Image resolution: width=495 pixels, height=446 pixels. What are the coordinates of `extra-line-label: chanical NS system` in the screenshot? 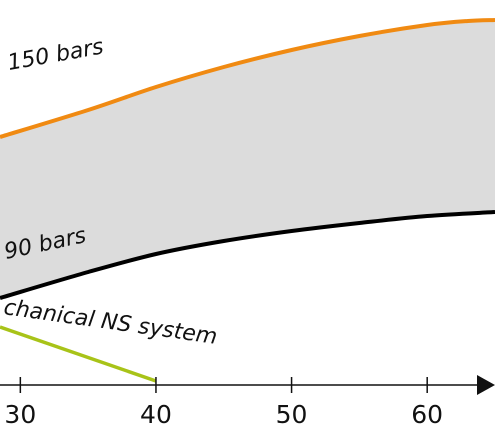 It's located at (110, 322).